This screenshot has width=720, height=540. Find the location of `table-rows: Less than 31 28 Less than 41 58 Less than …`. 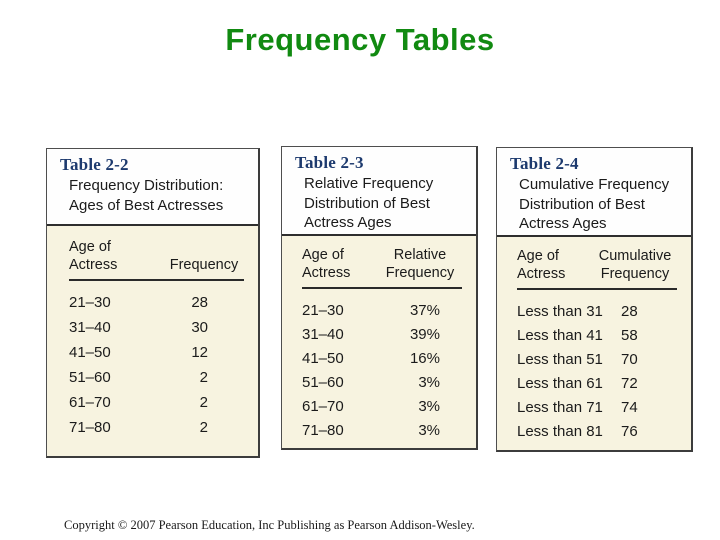

table-rows: Less than 31 28 Less than 41 58 Less than … is located at coordinates (597, 371).